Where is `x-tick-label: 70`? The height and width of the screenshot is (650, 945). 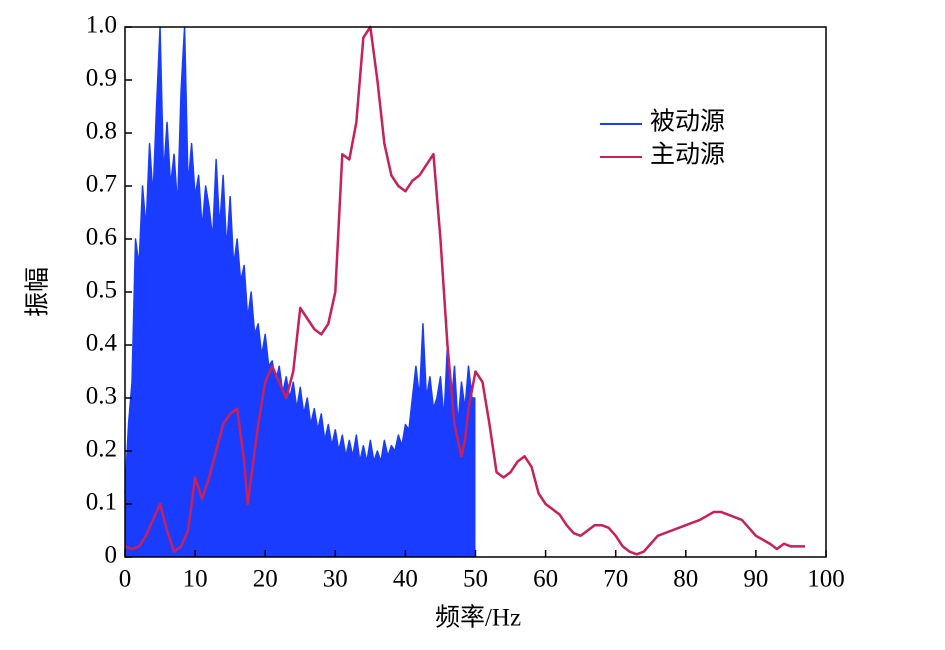 x-tick-label: 70 is located at coordinates (615, 579).